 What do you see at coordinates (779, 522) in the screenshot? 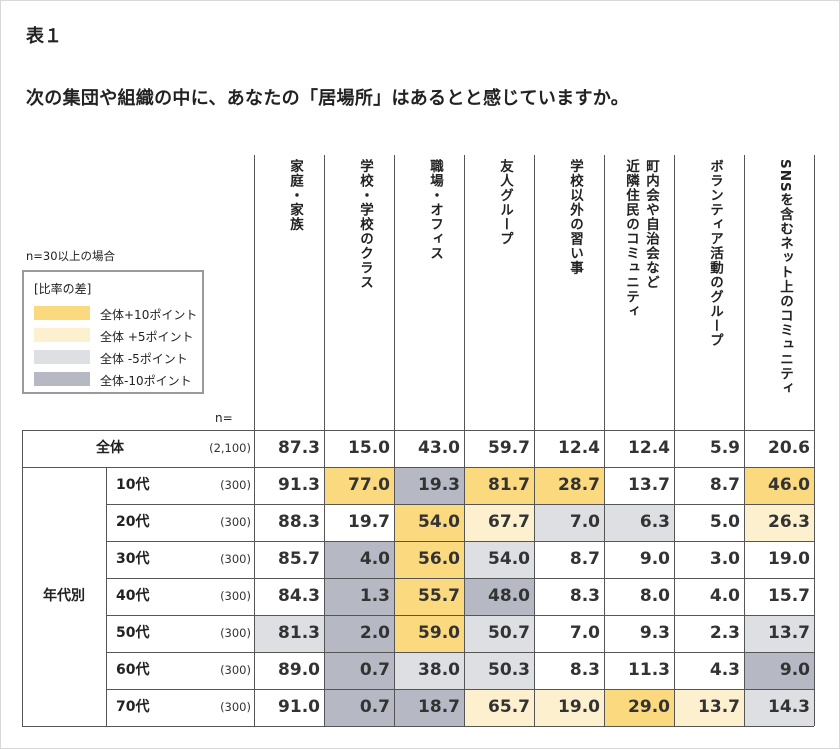
I see `table-cell: 26.3` at bounding box center [779, 522].